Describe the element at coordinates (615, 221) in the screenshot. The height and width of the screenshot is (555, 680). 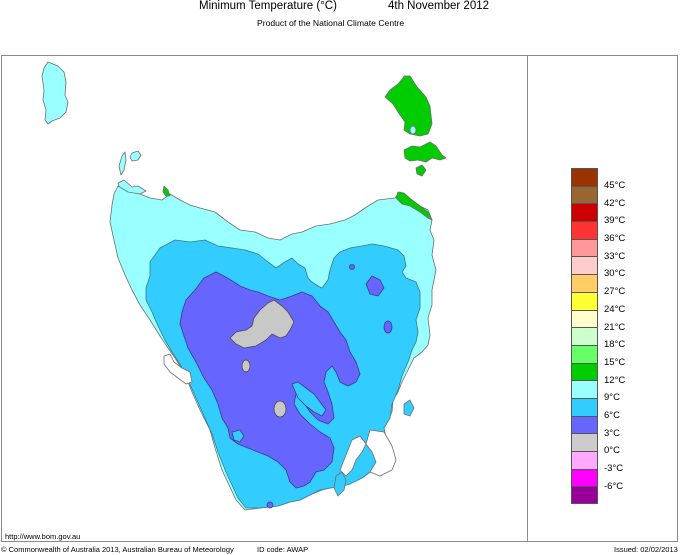
I see `legend-label: 39°C` at that location.